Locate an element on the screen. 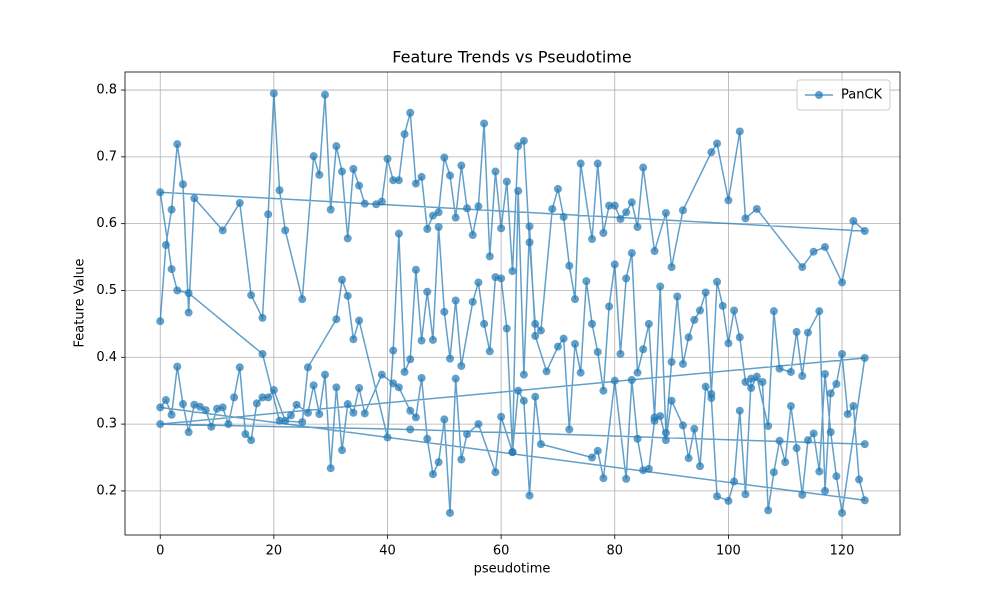 The width and height of the screenshot is (1000, 600). x-tick-label: 20 is located at coordinates (274, 551).